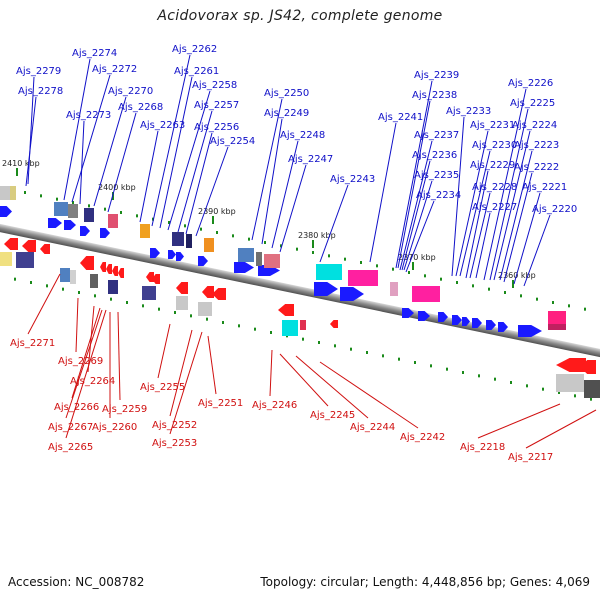 The width and height of the screenshot is (600, 600). What do you see at coordinates (21, 163) in the screenshot?
I see `kbp-tick-label: 2410 kbp` at bounding box center [21, 163].